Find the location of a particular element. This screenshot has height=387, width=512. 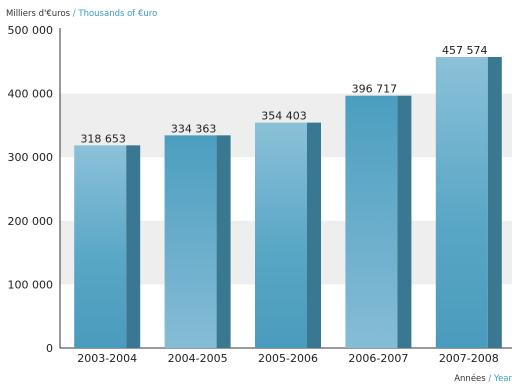

x-tick-label: 2006-2007 is located at coordinates (378, 358).